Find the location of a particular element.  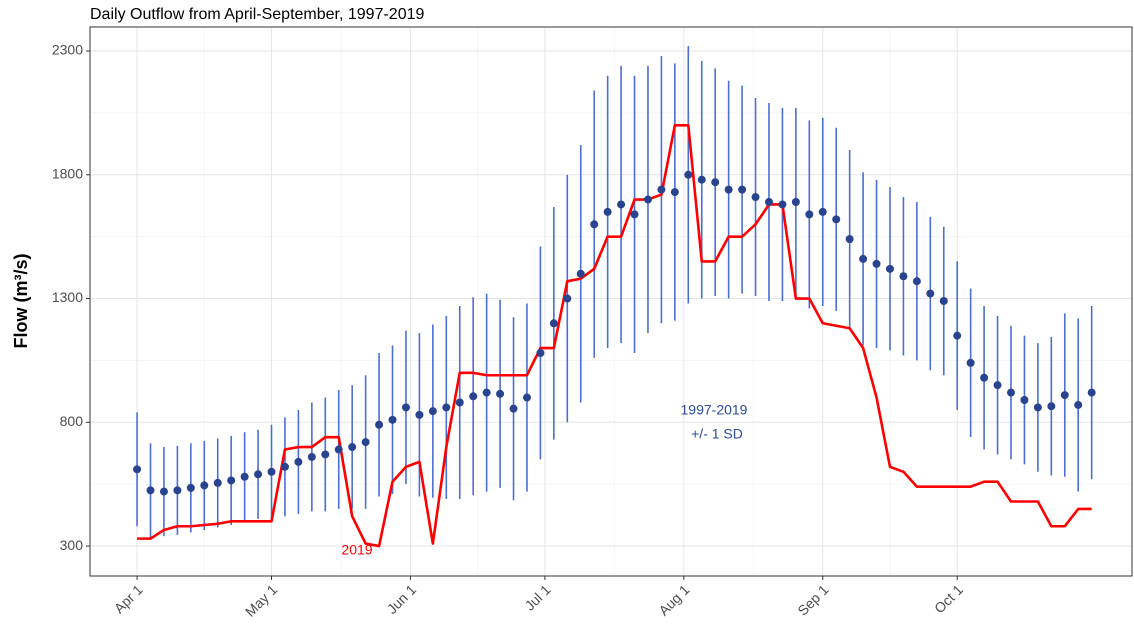

annotation: 1997-2019 is located at coordinates (714, 410).